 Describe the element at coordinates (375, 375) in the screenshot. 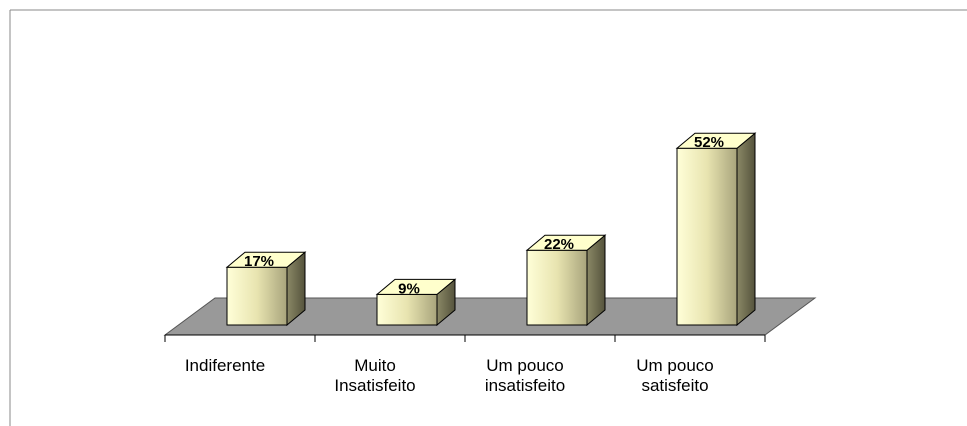

I see `x-tick-label: Muito Insatisfeito` at that location.